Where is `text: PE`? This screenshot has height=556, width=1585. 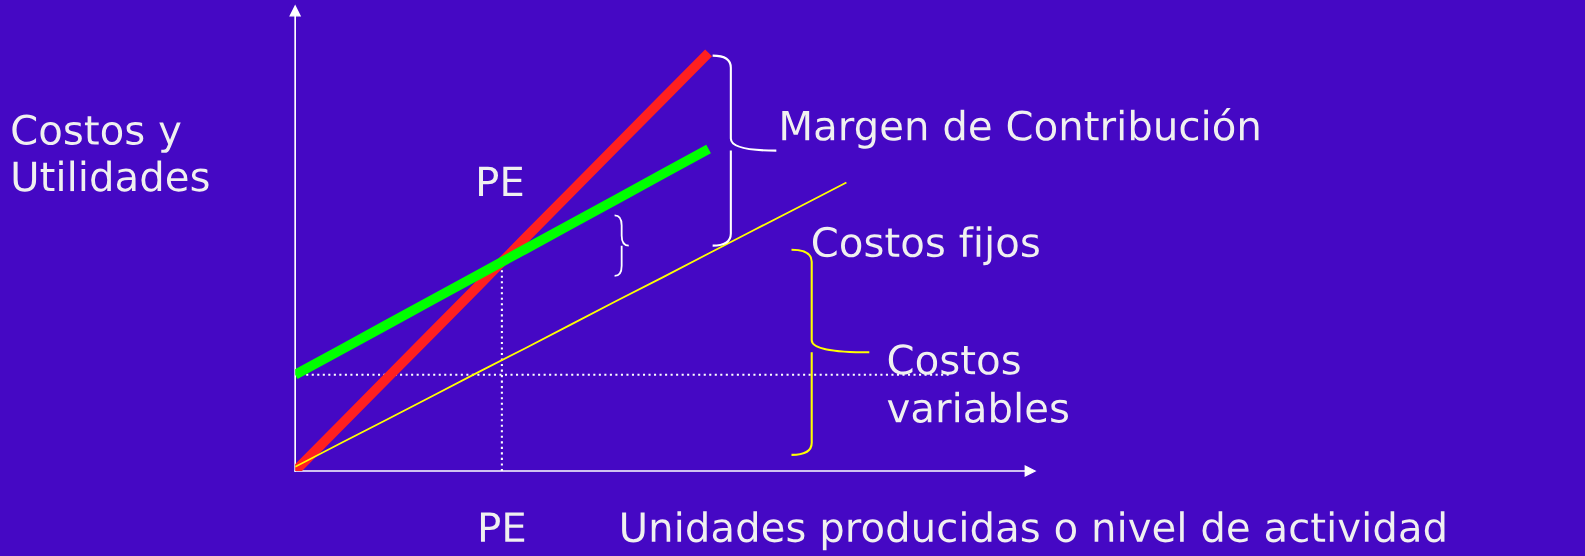 text: PE is located at coordinates (502, 527).